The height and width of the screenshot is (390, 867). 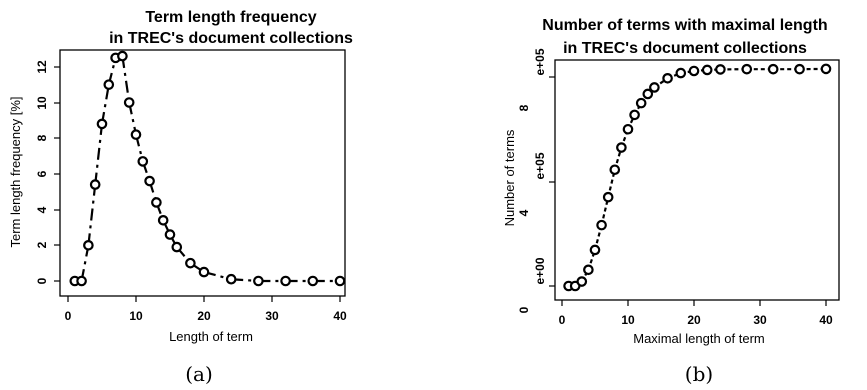 What do you see at coordinates (760, 320) in the screenshot?
I see `chart-b-x-tick-label-3: 30` at bounding box center [760, 320].